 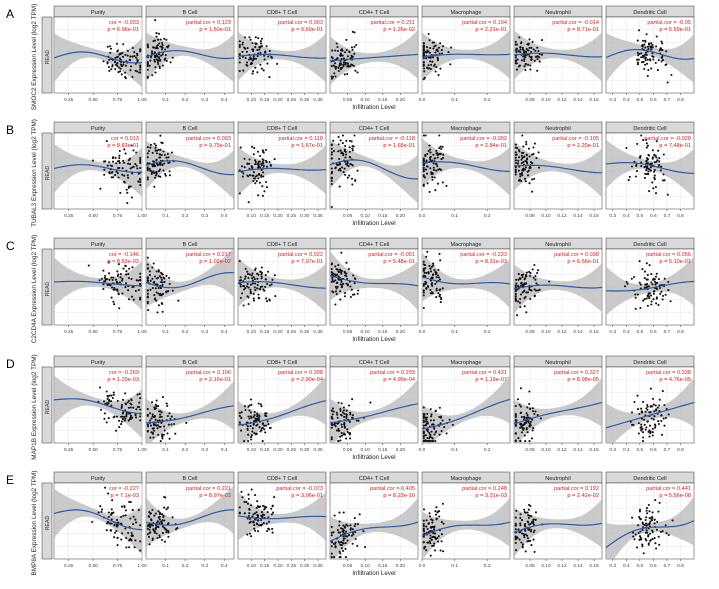 I want to click on tick-label: 0.14, so click(x=578, y=216).